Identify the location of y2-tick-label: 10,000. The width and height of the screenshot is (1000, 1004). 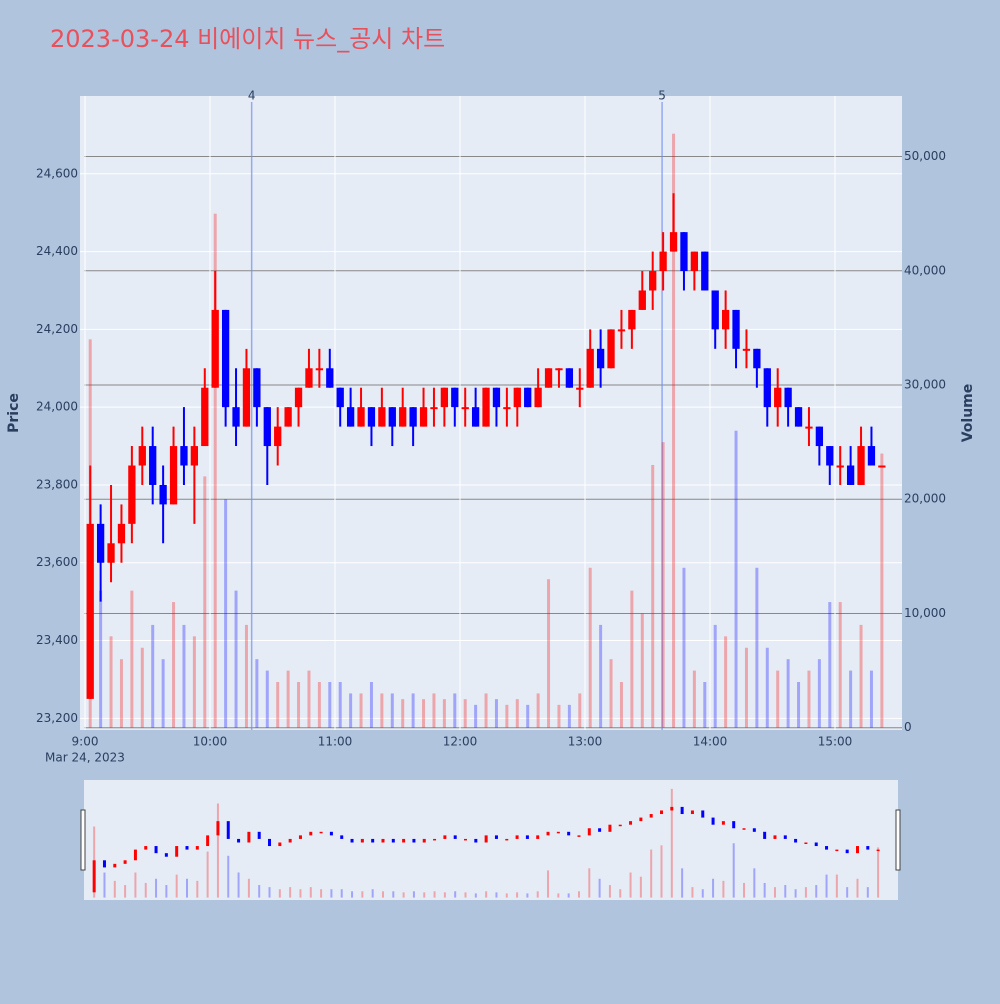
(925, 613).